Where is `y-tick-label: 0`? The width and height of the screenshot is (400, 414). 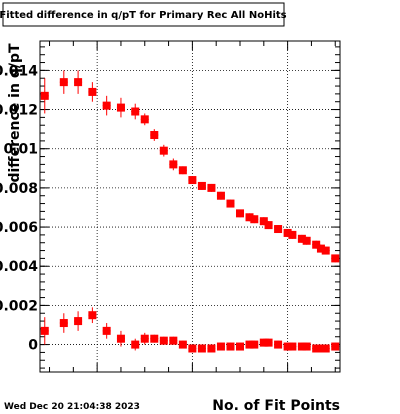 y-tick-label: 0 is located at coordinates (33, 346).